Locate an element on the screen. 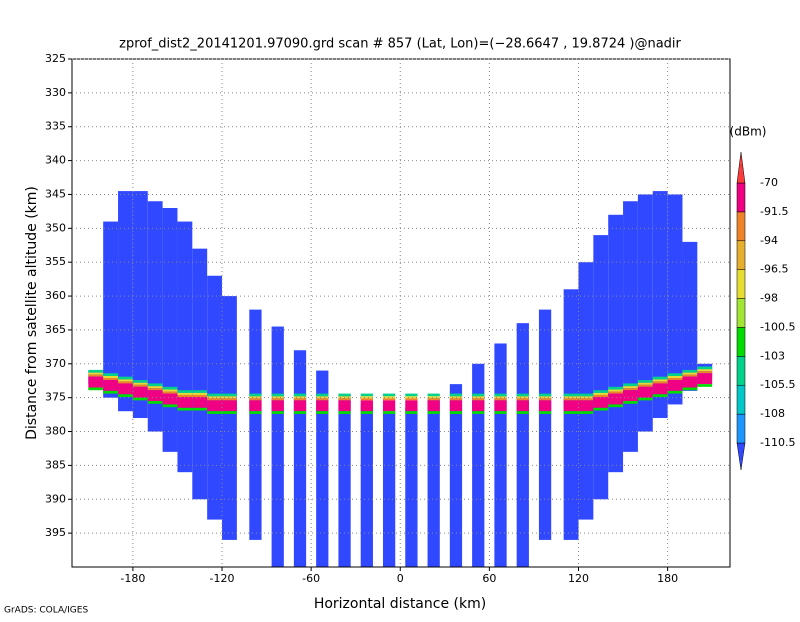 The width and height of the screenshot is (800, 622). colorbar-title: (dBm) is located at coordinates (748, 132).